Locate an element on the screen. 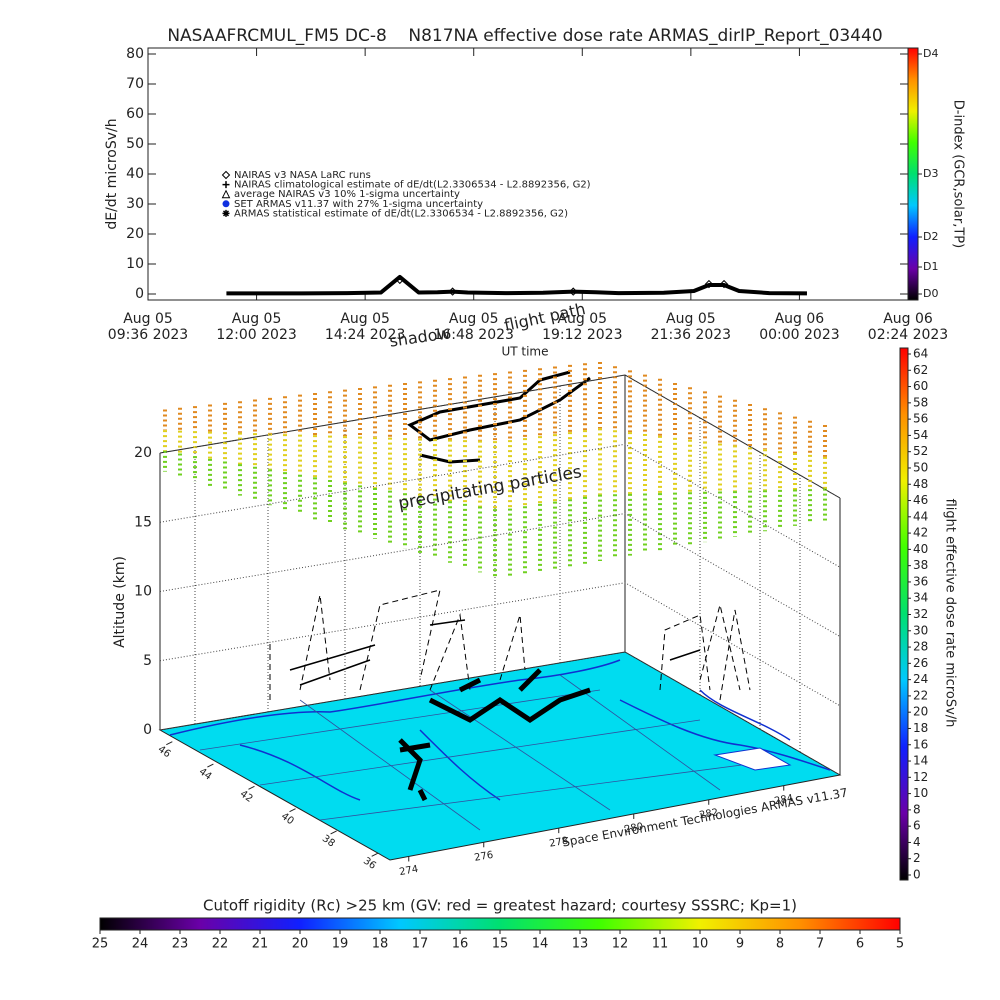 The image size is (1000, 1000). y-tick-label: 40 is located at coordinates (135, 174).